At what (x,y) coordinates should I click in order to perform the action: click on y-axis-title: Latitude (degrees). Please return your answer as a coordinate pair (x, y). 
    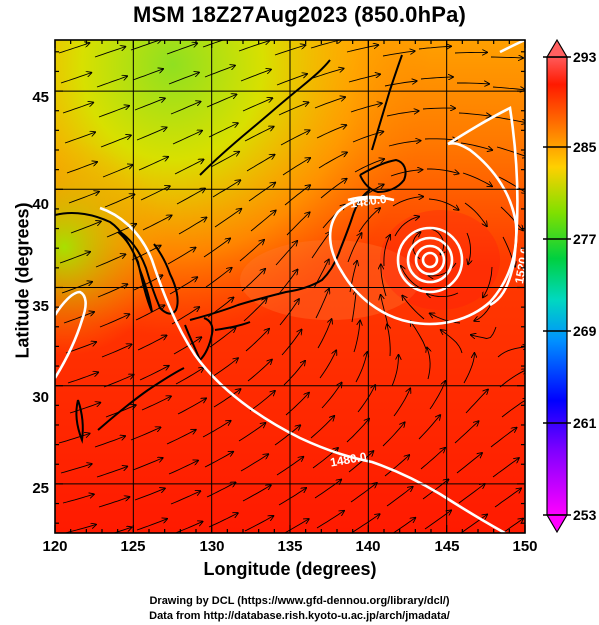
    Looking at the image, I should click on (22, 280).